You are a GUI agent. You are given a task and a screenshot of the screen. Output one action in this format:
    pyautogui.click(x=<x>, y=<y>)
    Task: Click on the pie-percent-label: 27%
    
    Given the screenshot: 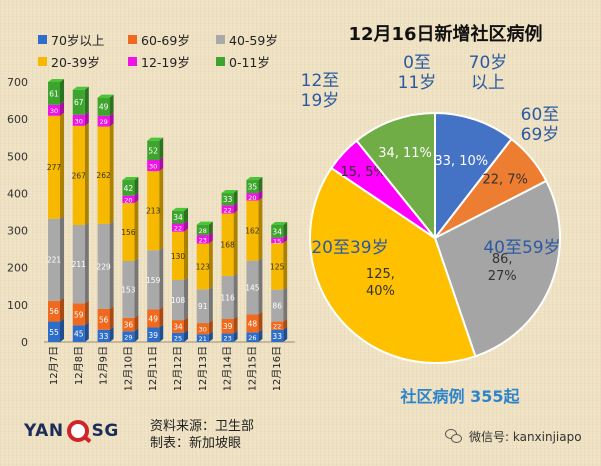 What is the action you would take?
    pyautogui.click(x=502, y=276)
    